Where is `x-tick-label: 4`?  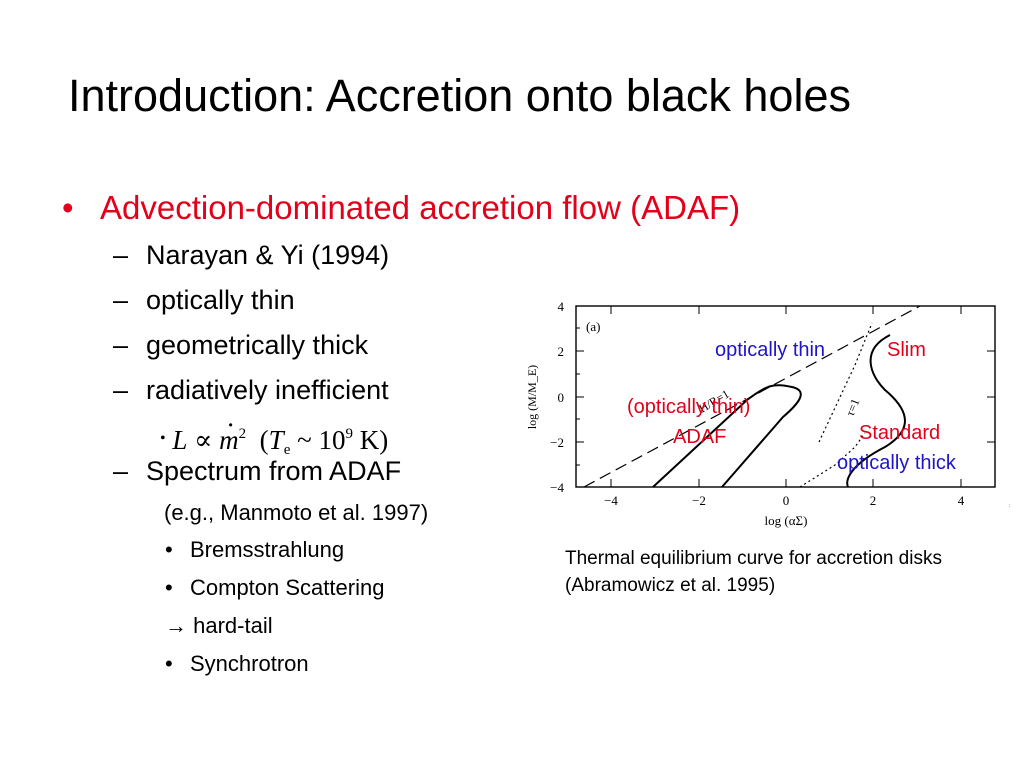 x-tick-label: 4 is located at coordinates (961, 500).